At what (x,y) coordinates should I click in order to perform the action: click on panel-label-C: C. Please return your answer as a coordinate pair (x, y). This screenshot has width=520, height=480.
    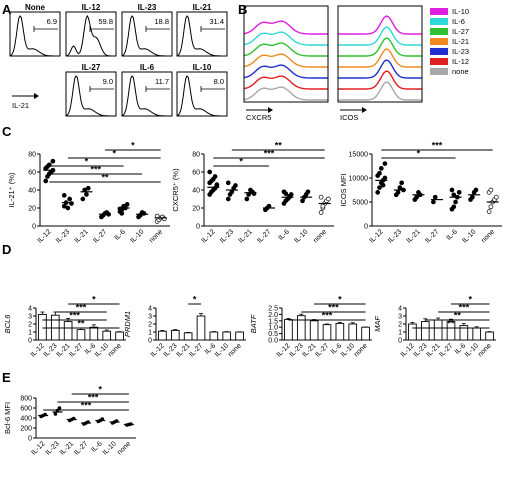
    Looking at the image, I should click on (7, 131).